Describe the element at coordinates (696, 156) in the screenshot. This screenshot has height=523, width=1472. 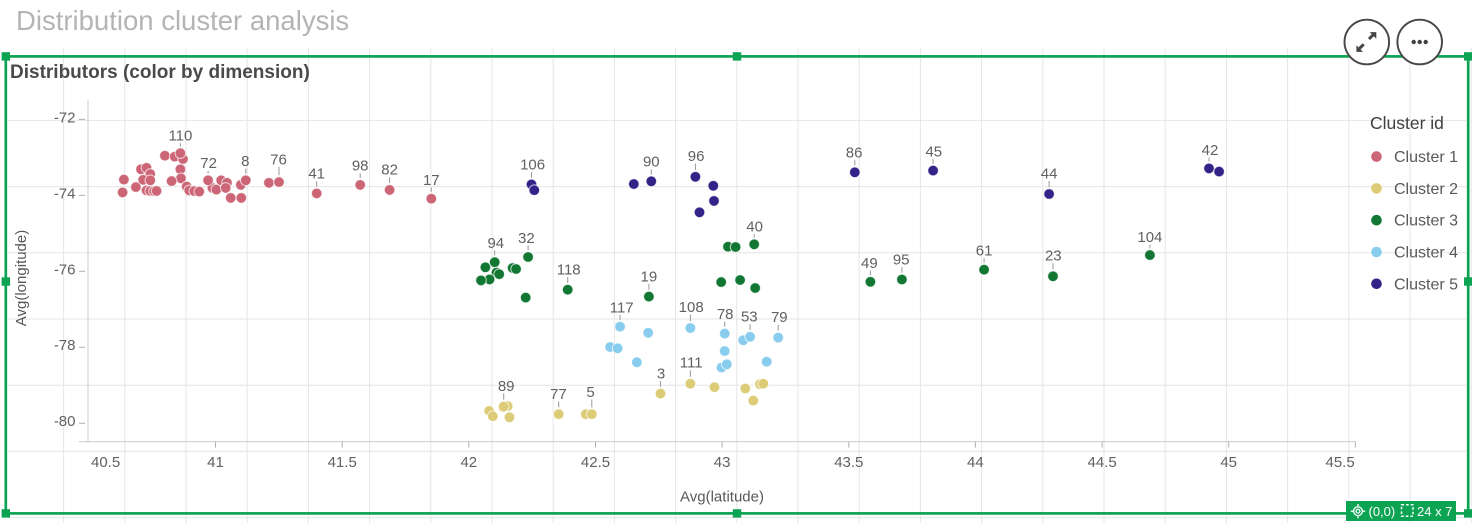
I see `svg-text: 96` at that location.